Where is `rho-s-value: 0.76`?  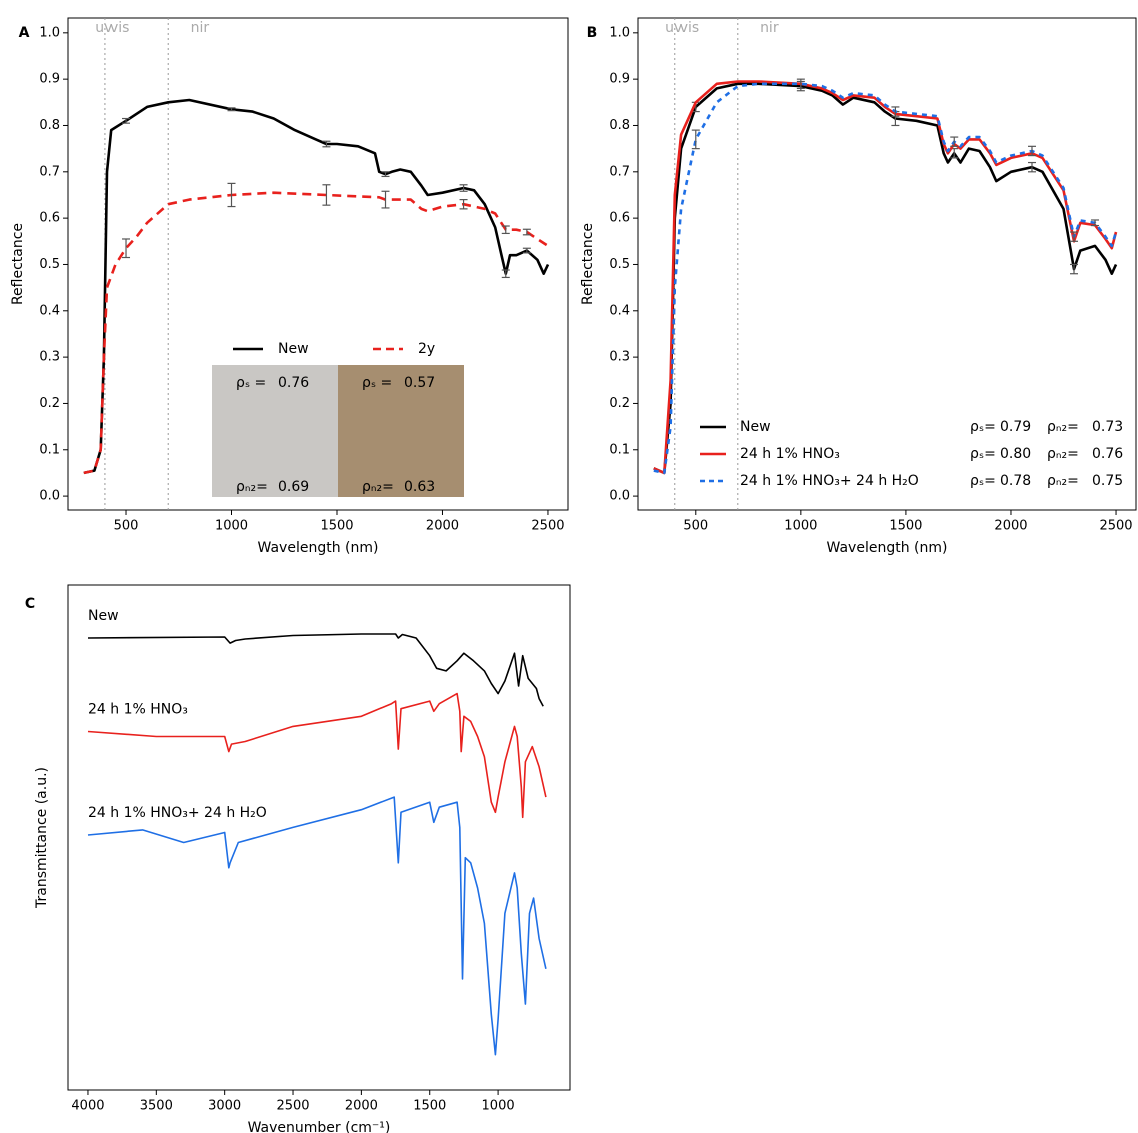
rho-s-value: 0.76 is located at coordinates (293, 383).